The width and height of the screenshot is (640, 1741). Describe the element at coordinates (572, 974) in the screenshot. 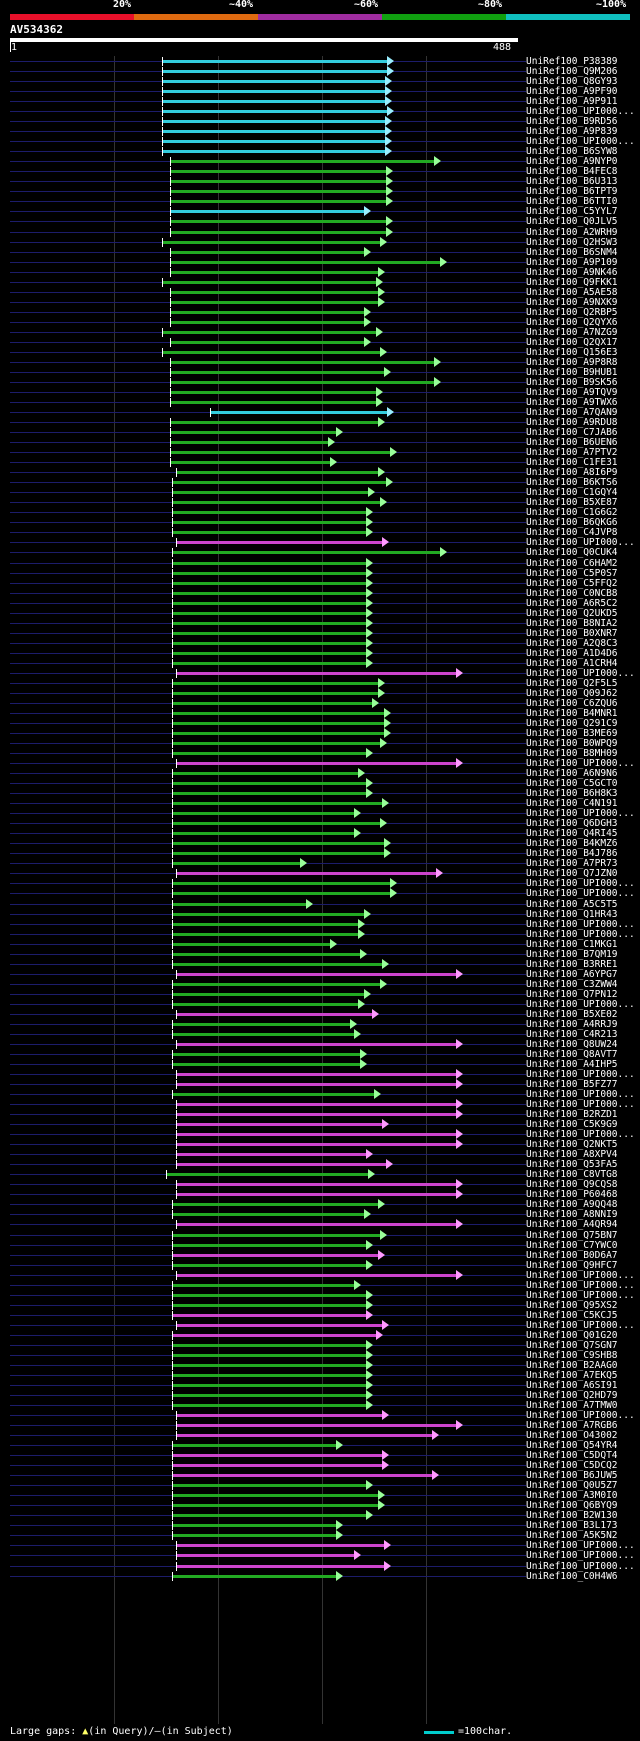

I see `hit-label: UniRef100_A6YPG7` at that location.